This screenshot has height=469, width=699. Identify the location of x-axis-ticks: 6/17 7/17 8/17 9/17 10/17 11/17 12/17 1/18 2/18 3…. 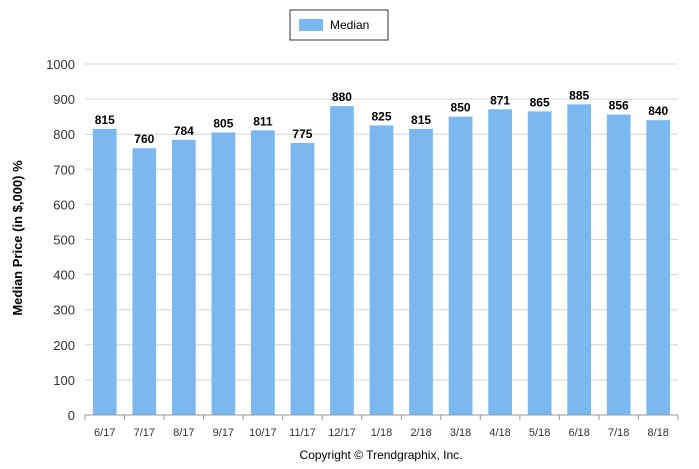
(381, 427).